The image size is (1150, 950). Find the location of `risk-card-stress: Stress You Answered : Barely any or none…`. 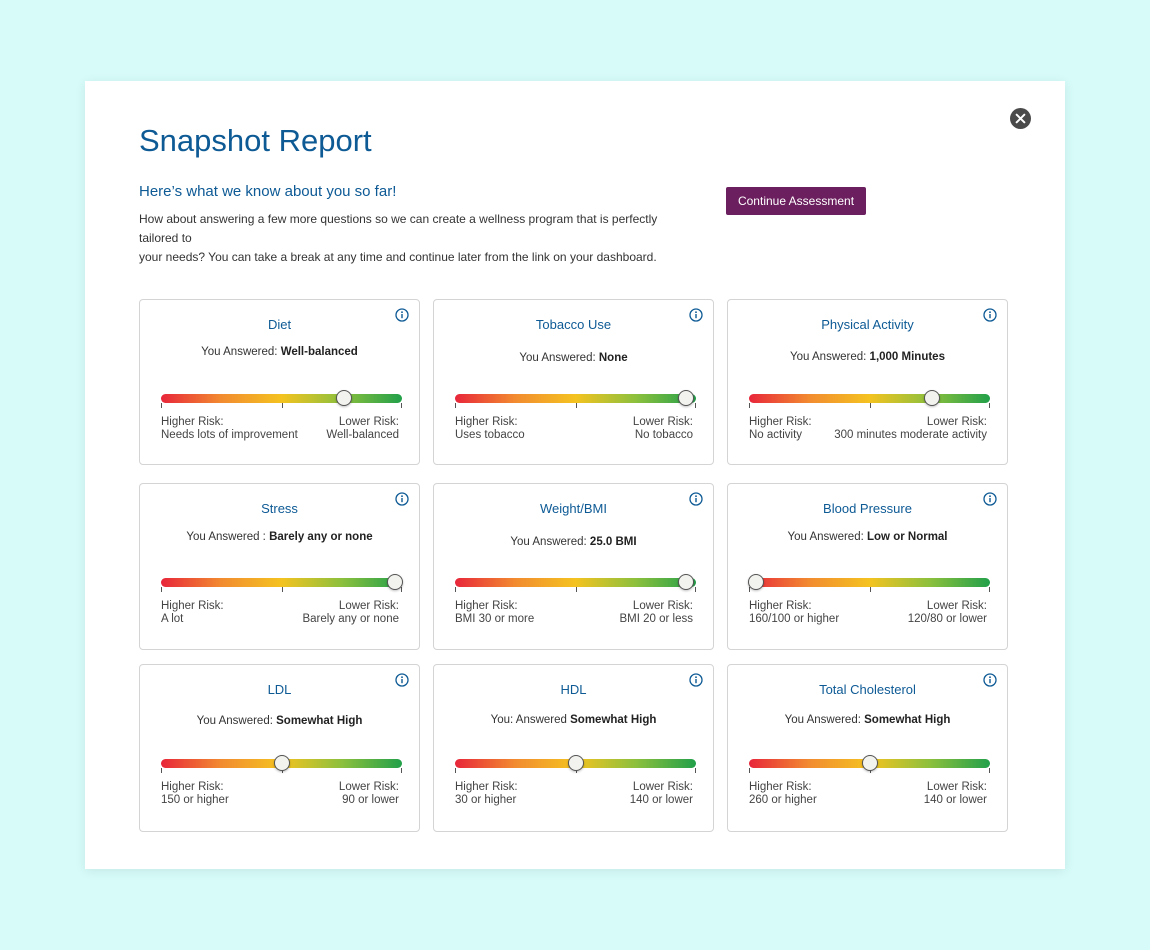

risk-card-stress: Stress You Answered : Barely any or none… is located at coordinates (279, 566).